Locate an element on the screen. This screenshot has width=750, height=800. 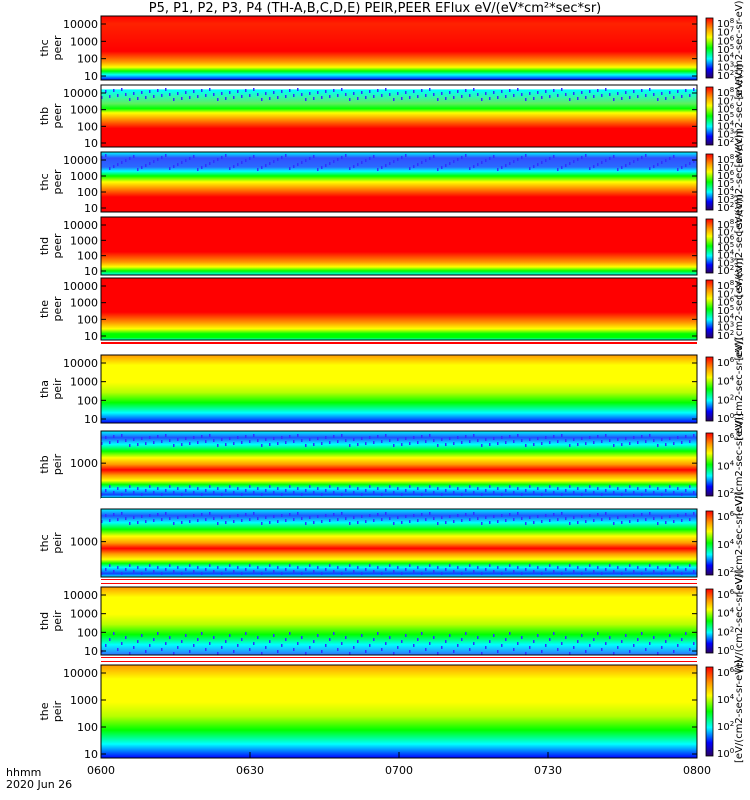
panel-label: thc is located at coordinates (44, 181).